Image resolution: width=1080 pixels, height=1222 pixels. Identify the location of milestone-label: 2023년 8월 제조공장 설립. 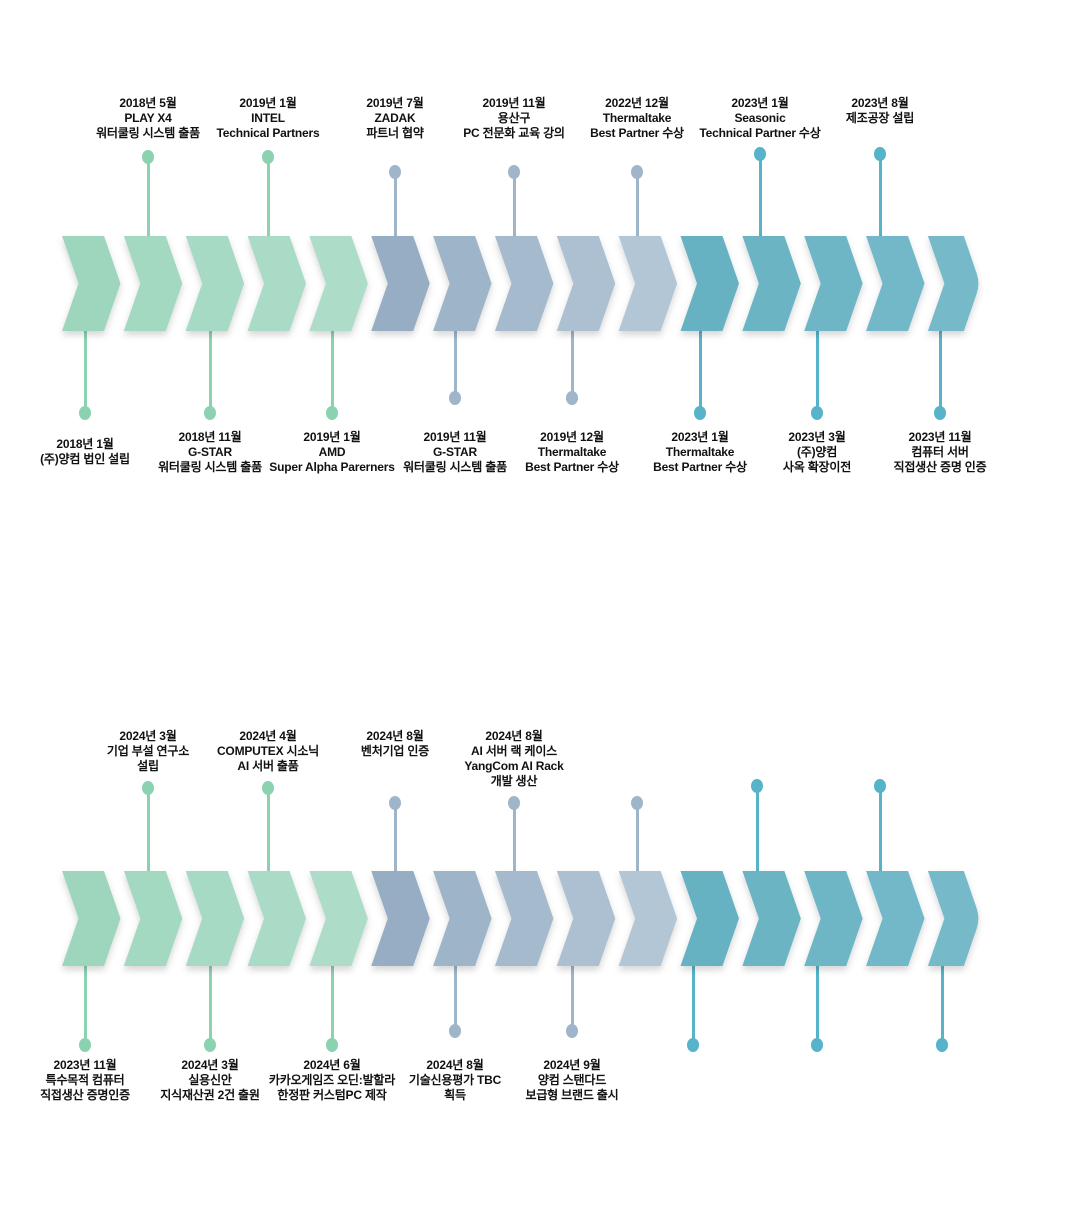
(880, 111).